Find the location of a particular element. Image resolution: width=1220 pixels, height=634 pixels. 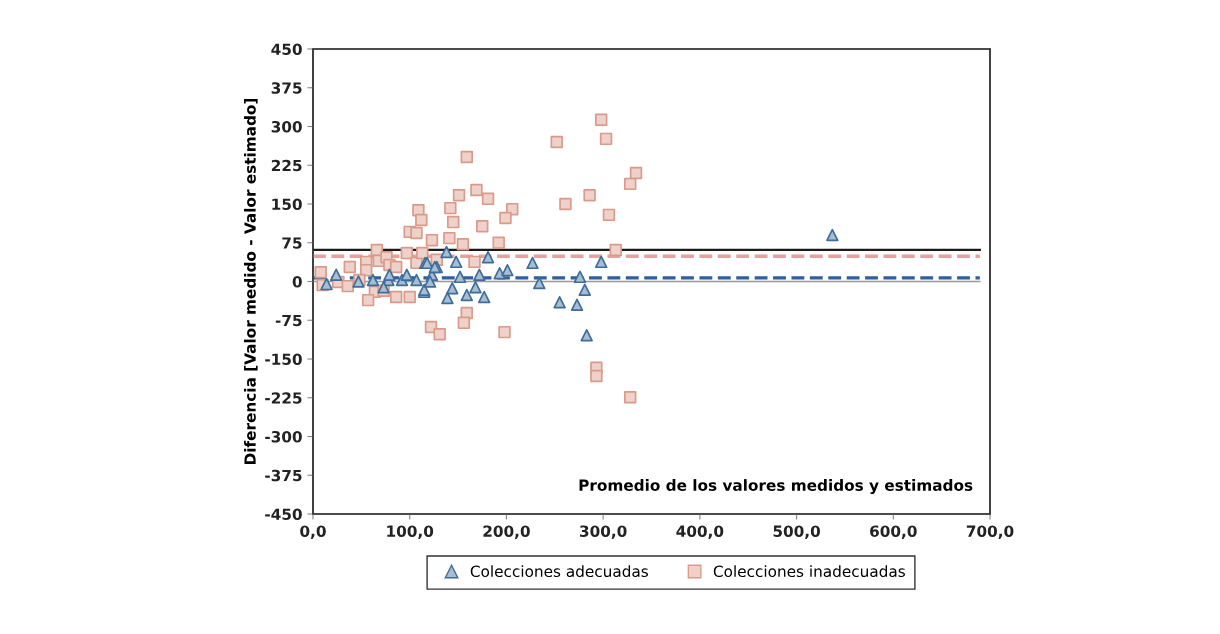

x-tick-label: 200,0 is located at coordinates (506, 532).